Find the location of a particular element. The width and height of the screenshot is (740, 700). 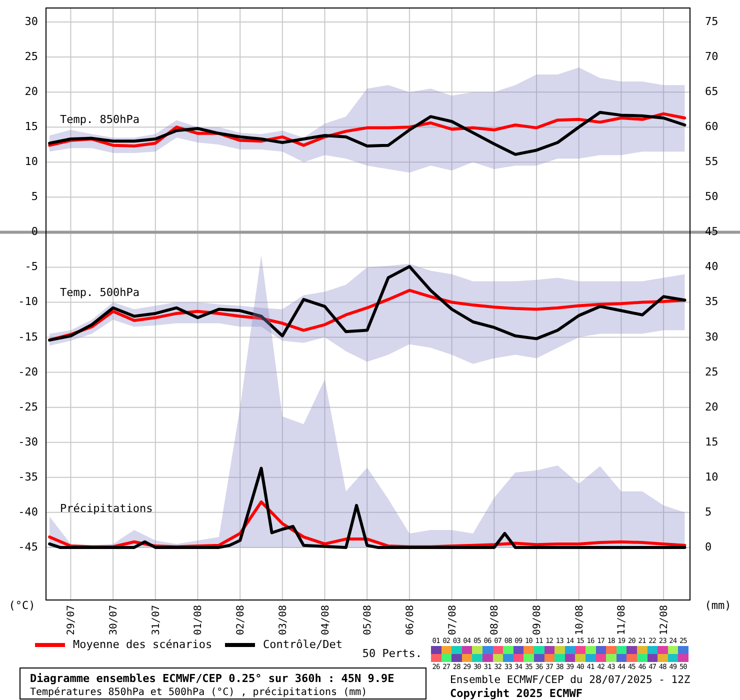

y-tick-label: -30 is located at coordinates (28, 441).